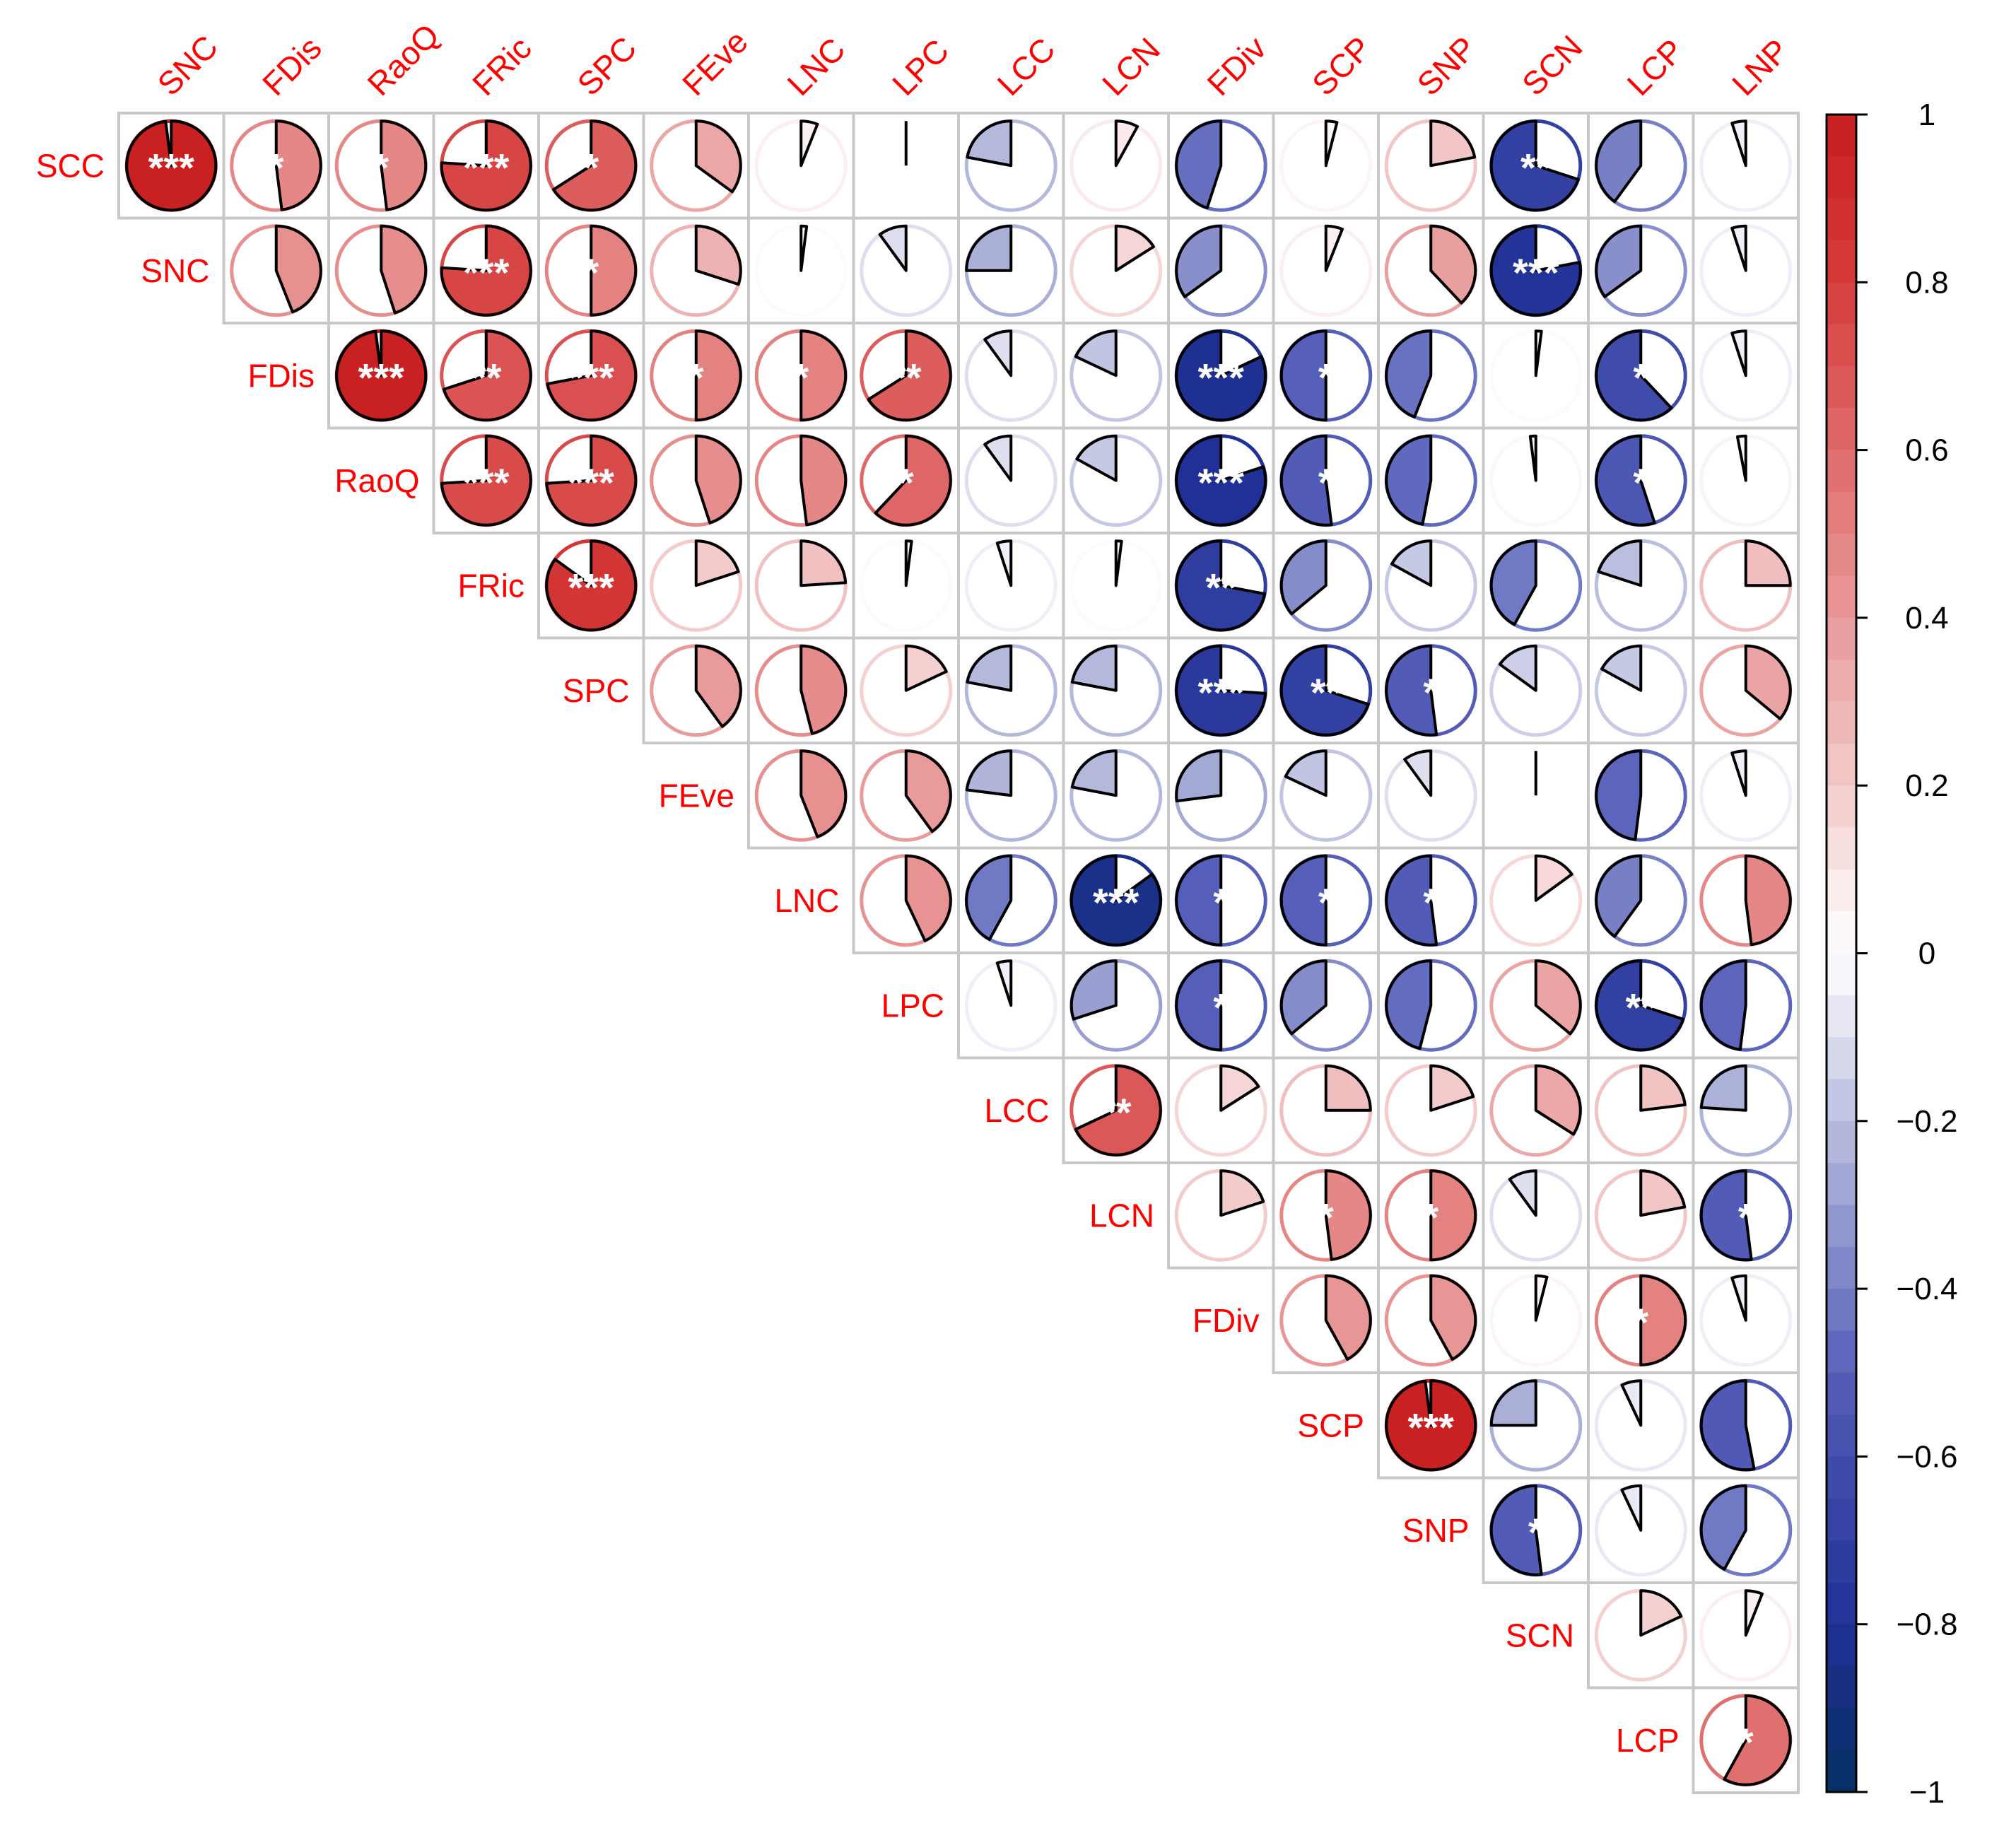 The height and width of the screenshot is (1833, 2016). Describe the element at coordinates (1016, 1110) in the screenshot. I see `row-label: LCC` at that location.